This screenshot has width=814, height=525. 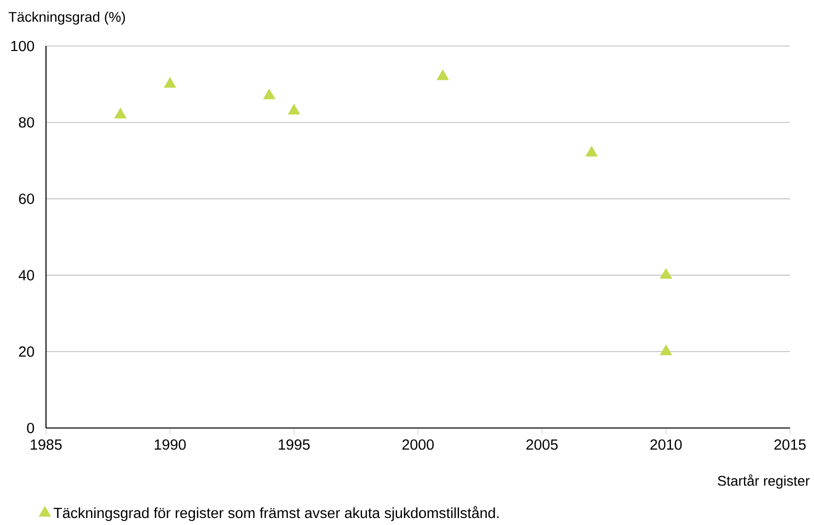 I want to click on y-tick-label: 40, so click(x=26, y=275).